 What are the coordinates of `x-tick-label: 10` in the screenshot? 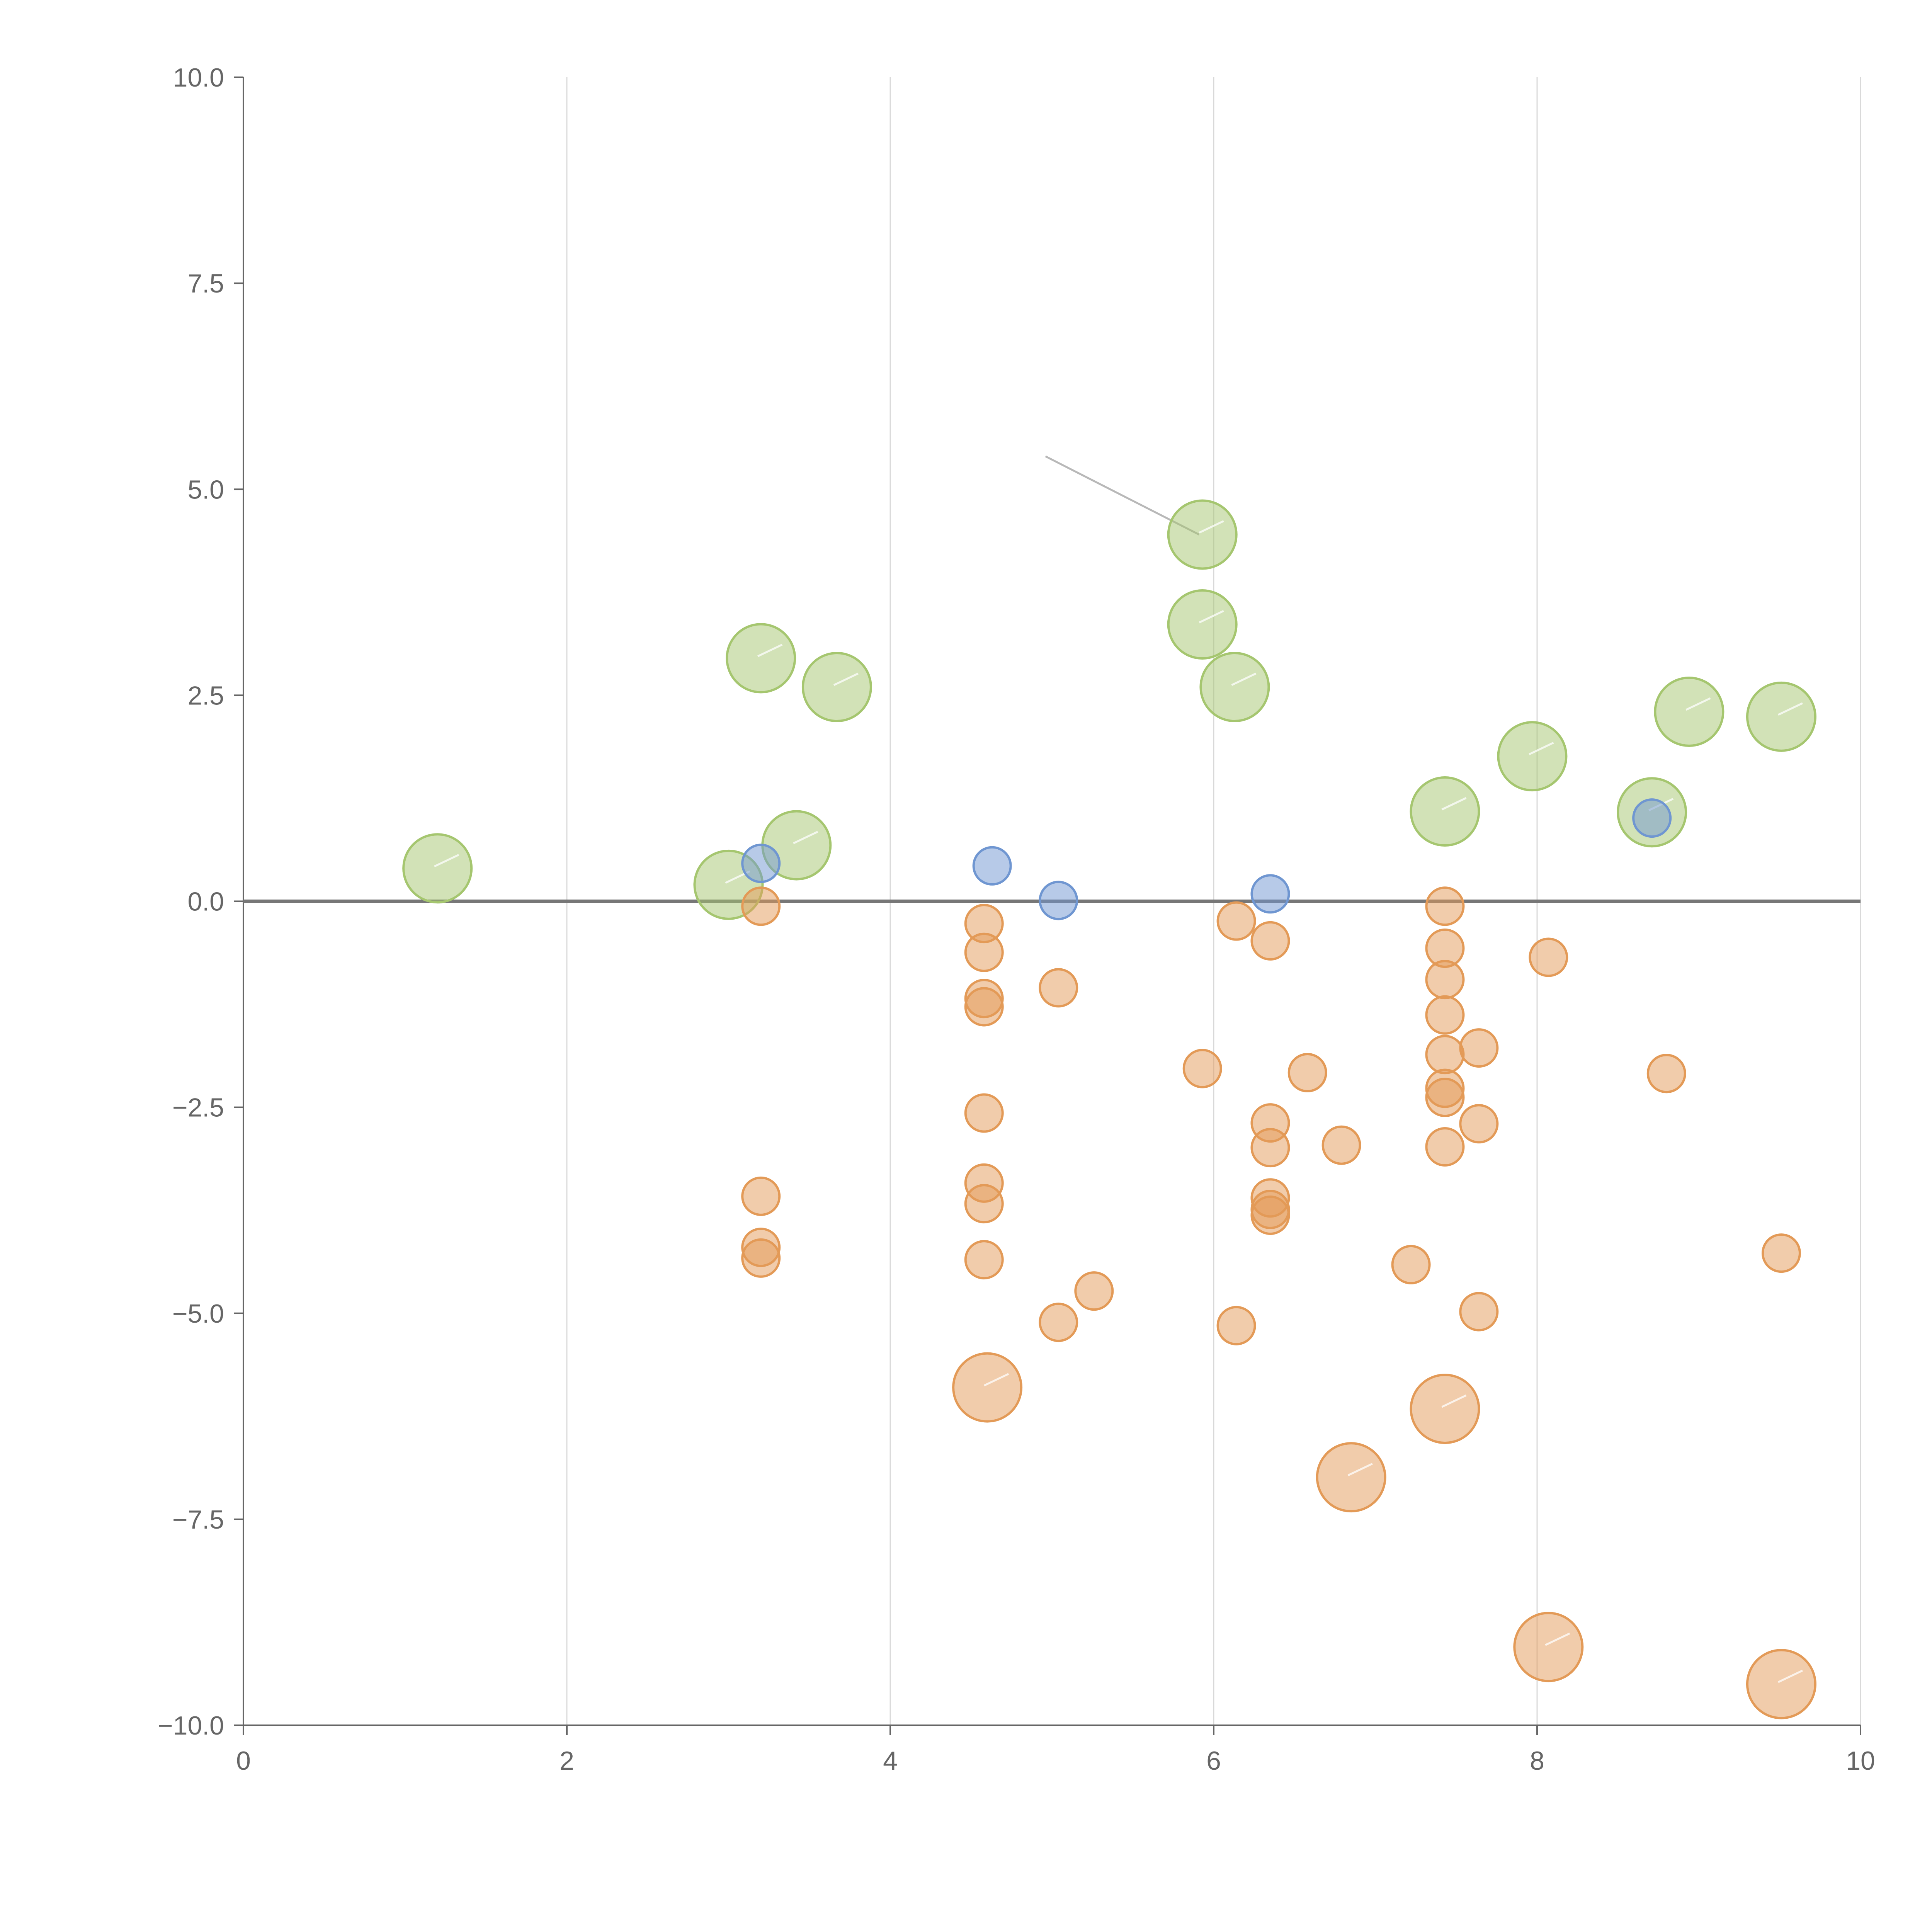 It's located at (1860, 1761).